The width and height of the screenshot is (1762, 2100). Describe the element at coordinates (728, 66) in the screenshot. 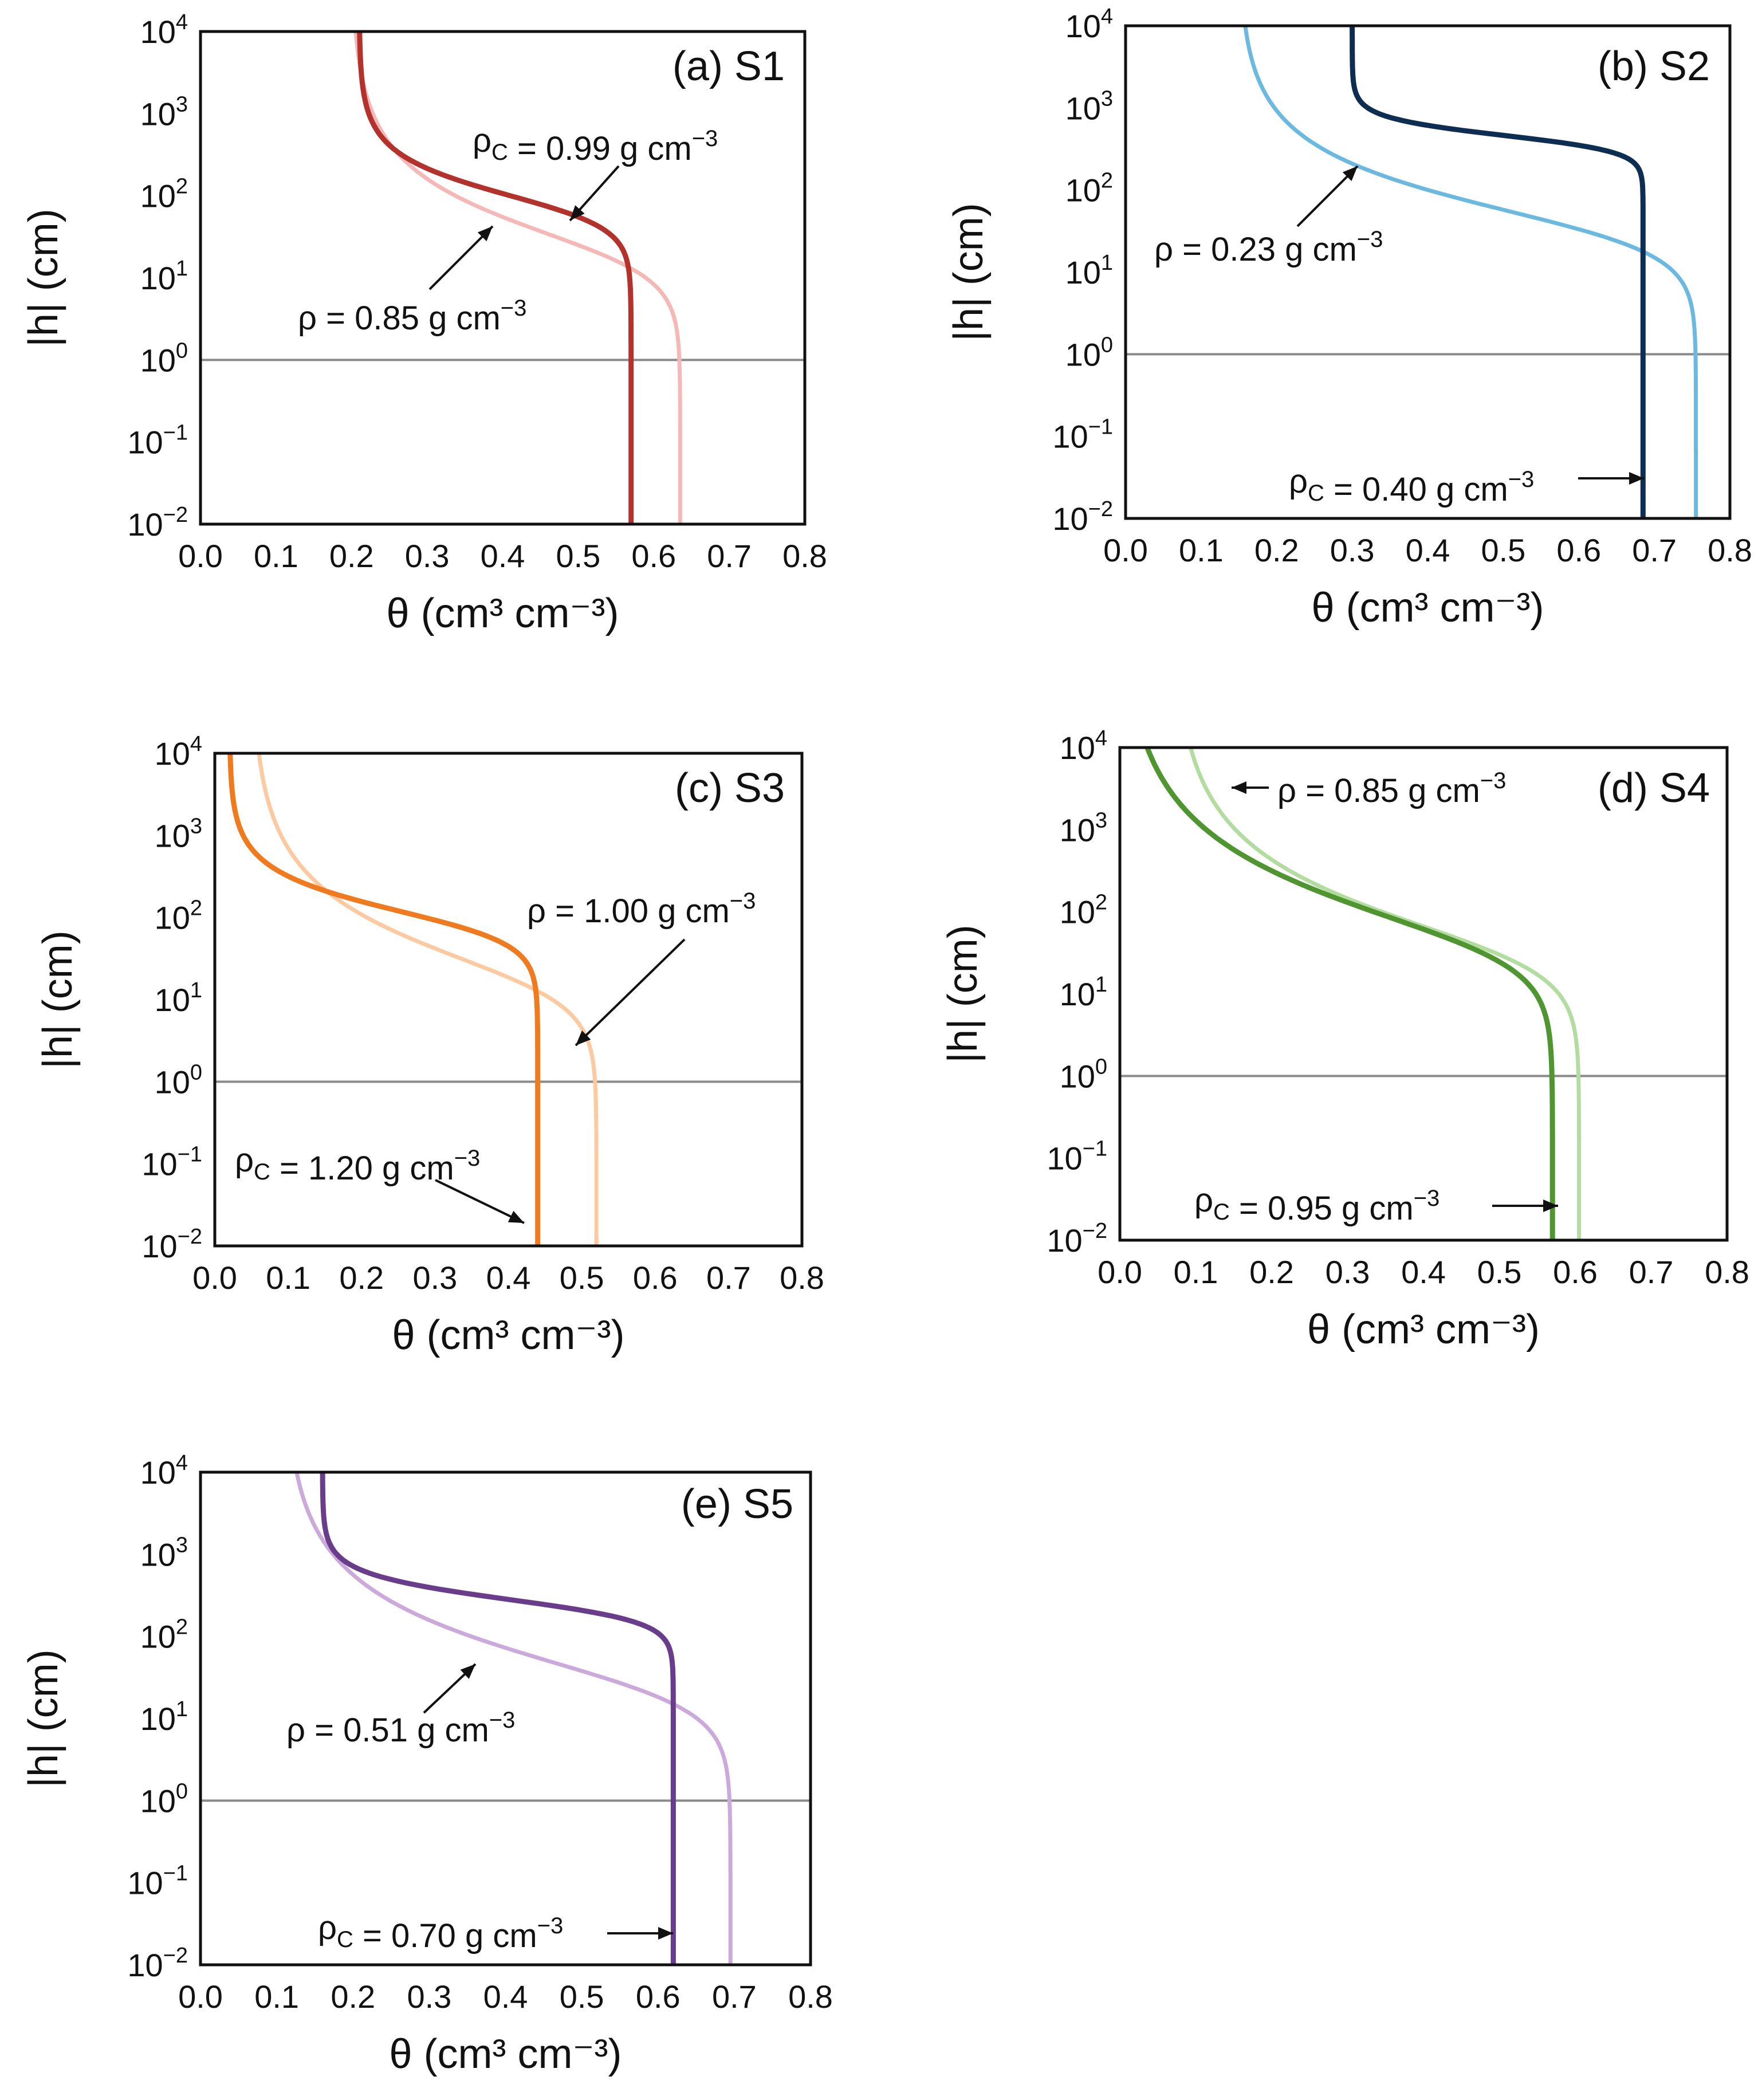

I see `panel-label: (a) S1` at that location.